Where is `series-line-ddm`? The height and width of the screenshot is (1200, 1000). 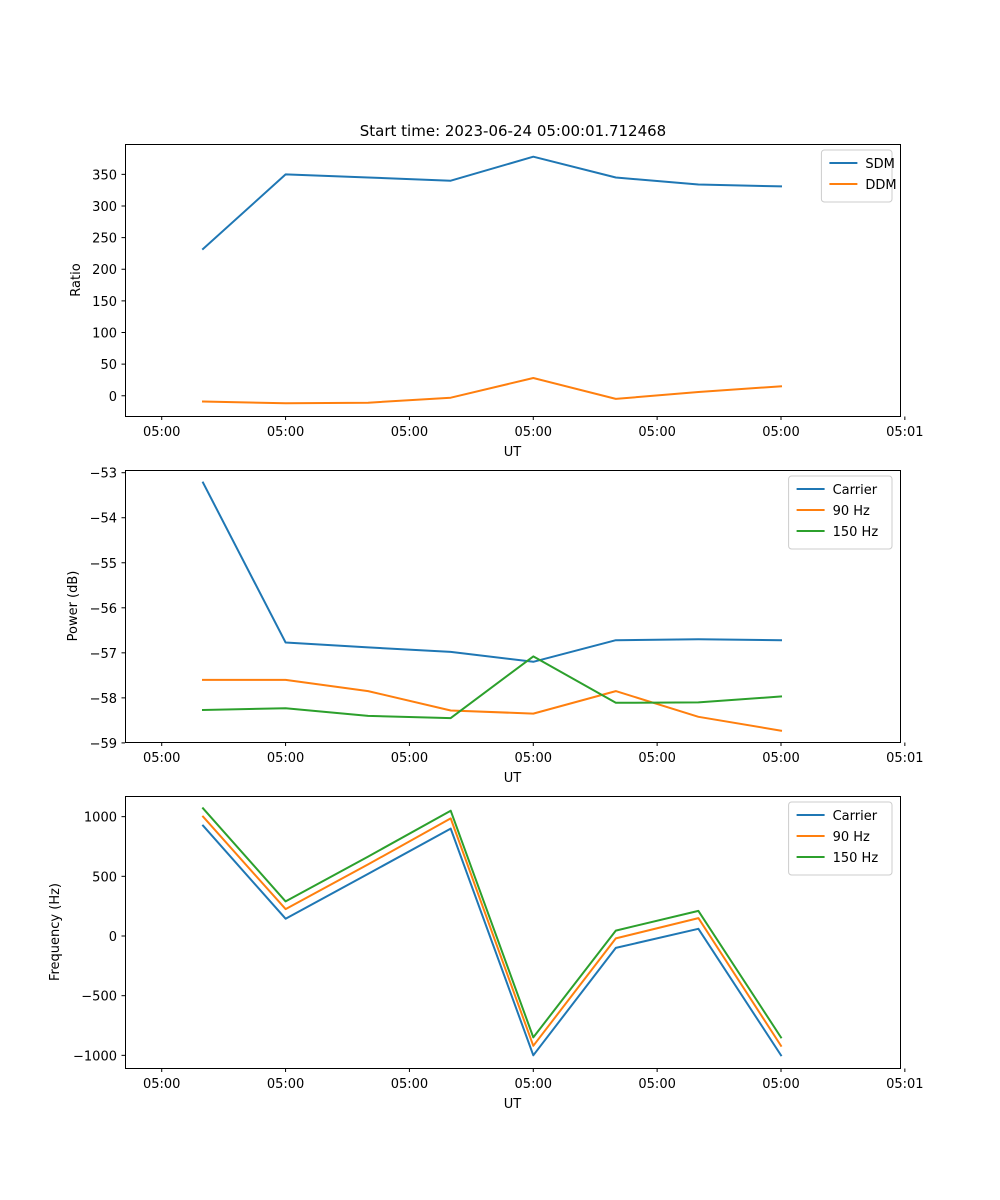 series-line-ddm is located at coordinates (492, 391).